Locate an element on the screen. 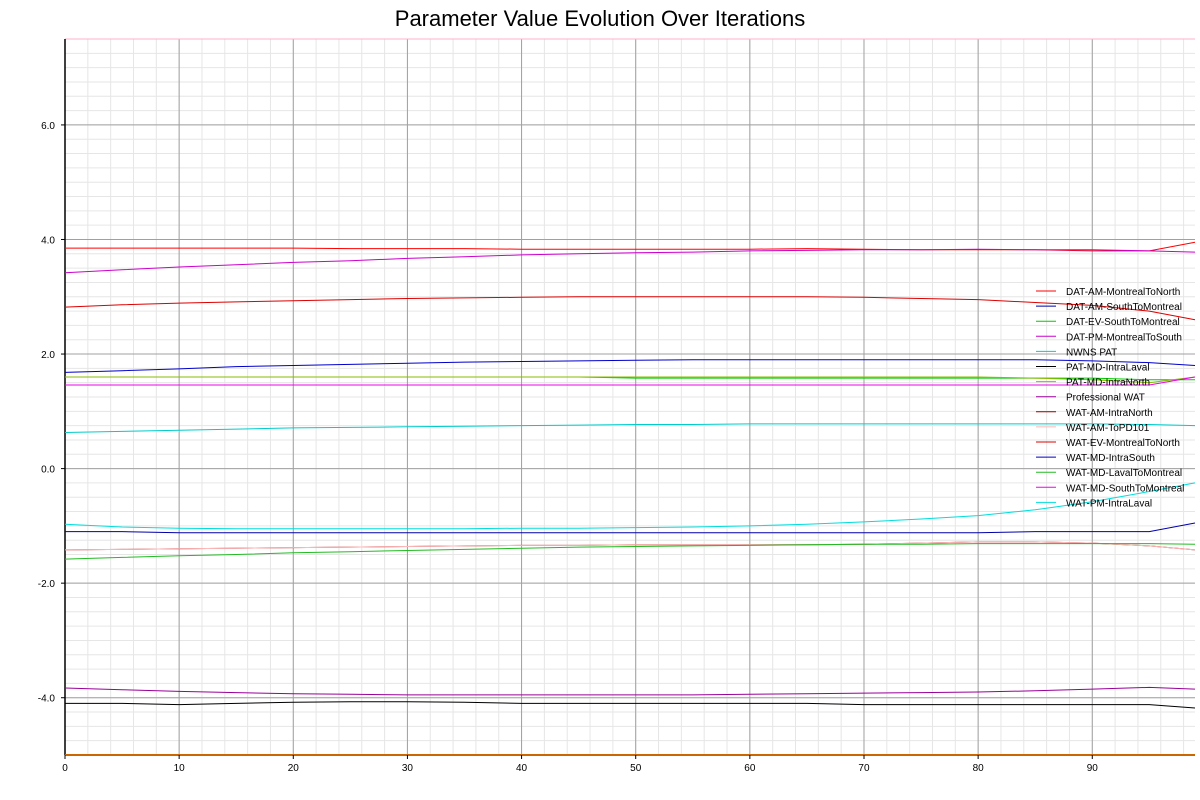  x-tick-label: 10 is located at coordinates (180, 768).